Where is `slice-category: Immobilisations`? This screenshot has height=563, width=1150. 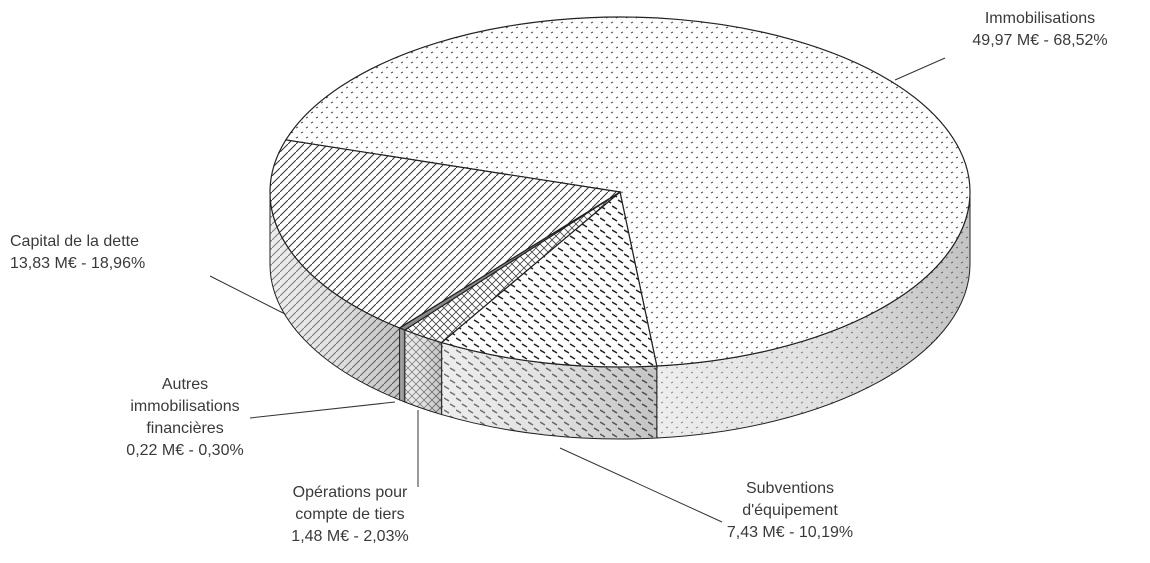
slice-category: Immobilisations is located at coordinates (1040, 18).